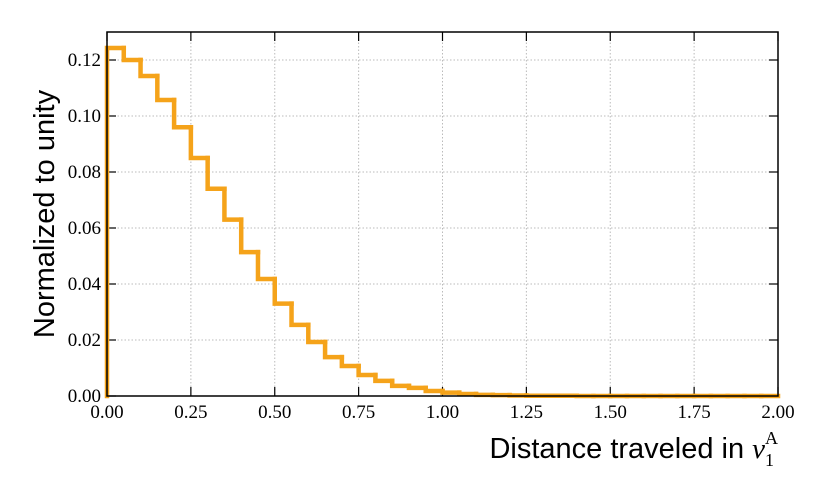 This screenshot has height=498, width=830. I want to click on x-label-superscript: A, so click(771, 438).